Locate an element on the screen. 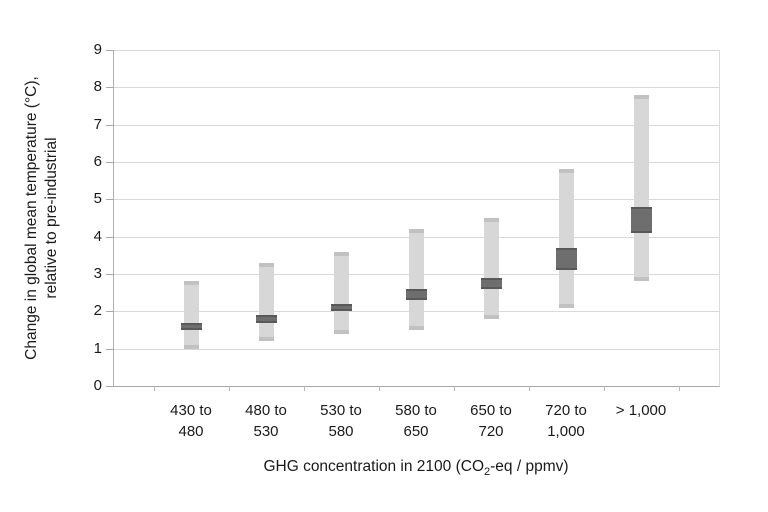 The width and height of the screenshot is (768, 512). x-category-label-line: 430 to is located at coordinates (191, 410).